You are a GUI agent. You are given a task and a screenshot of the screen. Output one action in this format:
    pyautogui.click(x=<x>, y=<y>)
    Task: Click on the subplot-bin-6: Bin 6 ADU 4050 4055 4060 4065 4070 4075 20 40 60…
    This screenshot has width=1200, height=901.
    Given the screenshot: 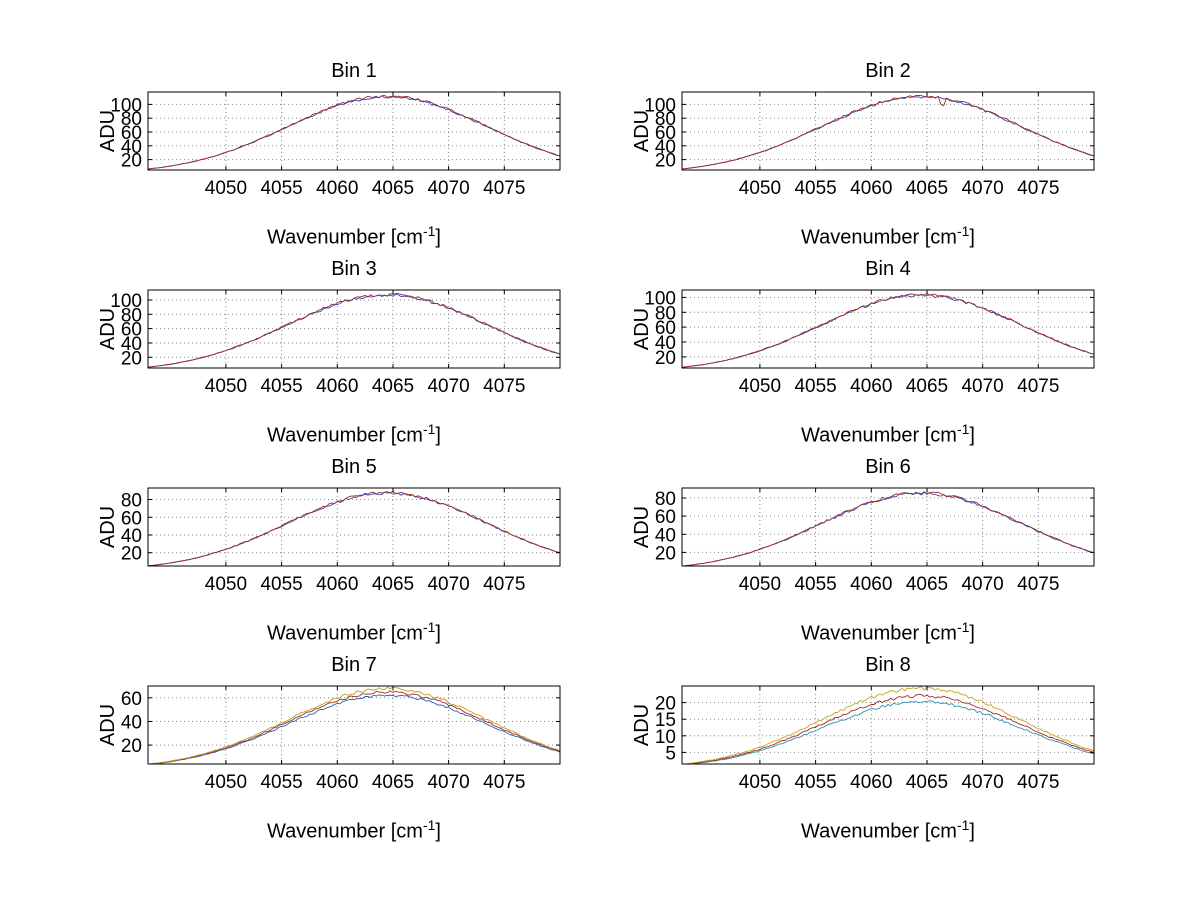 What is the action you would take?
    pyautogui.click(x=889, y=553)
    